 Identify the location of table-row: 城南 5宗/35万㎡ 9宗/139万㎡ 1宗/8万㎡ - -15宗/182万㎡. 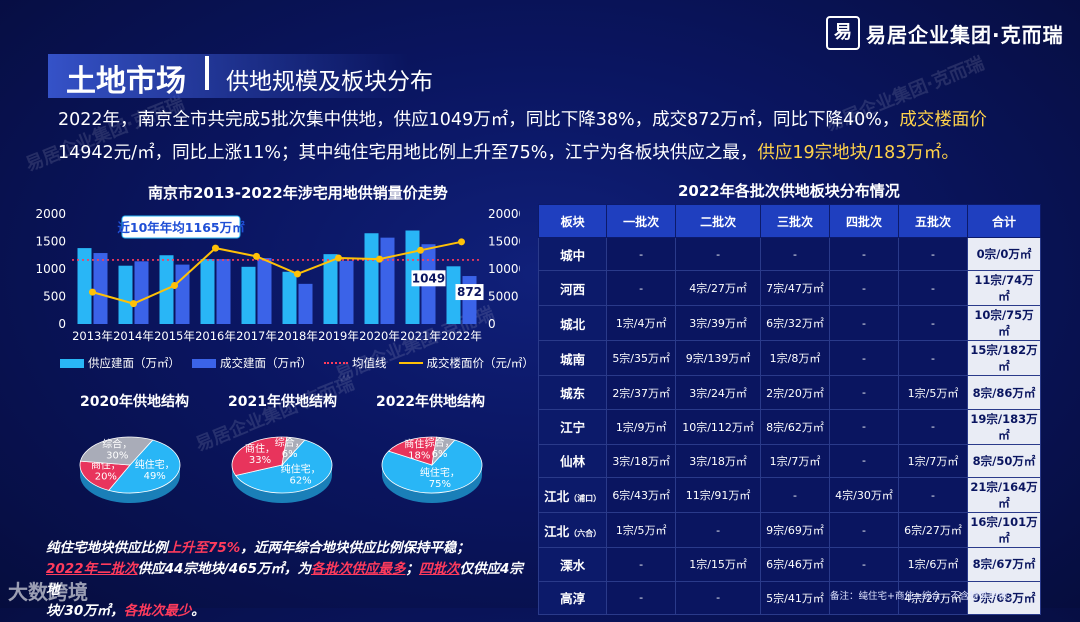
(789, 358).